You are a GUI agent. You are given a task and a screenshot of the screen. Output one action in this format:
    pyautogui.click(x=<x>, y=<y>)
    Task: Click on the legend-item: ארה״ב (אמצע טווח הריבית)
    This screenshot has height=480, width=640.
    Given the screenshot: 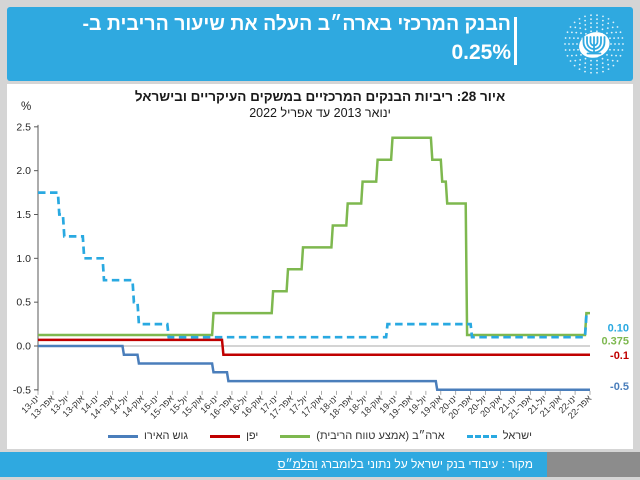 What is the action you would take?
    pyautogui.click(x=362, y=436)
    